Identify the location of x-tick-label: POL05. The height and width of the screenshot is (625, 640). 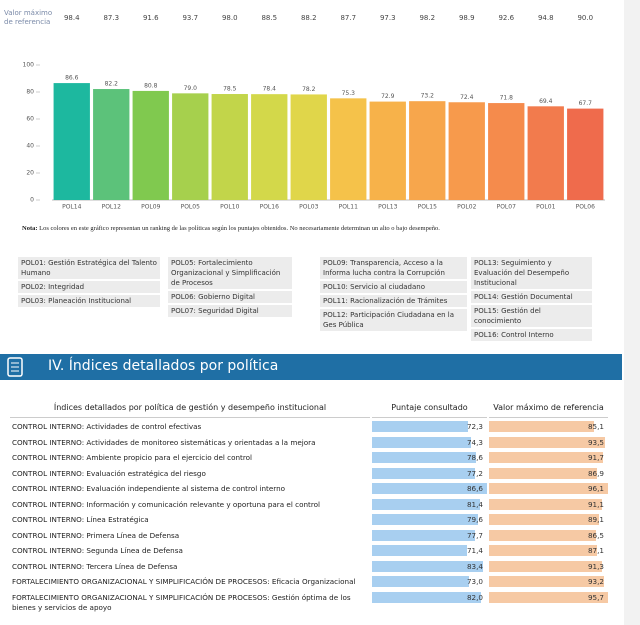
(191, 207).